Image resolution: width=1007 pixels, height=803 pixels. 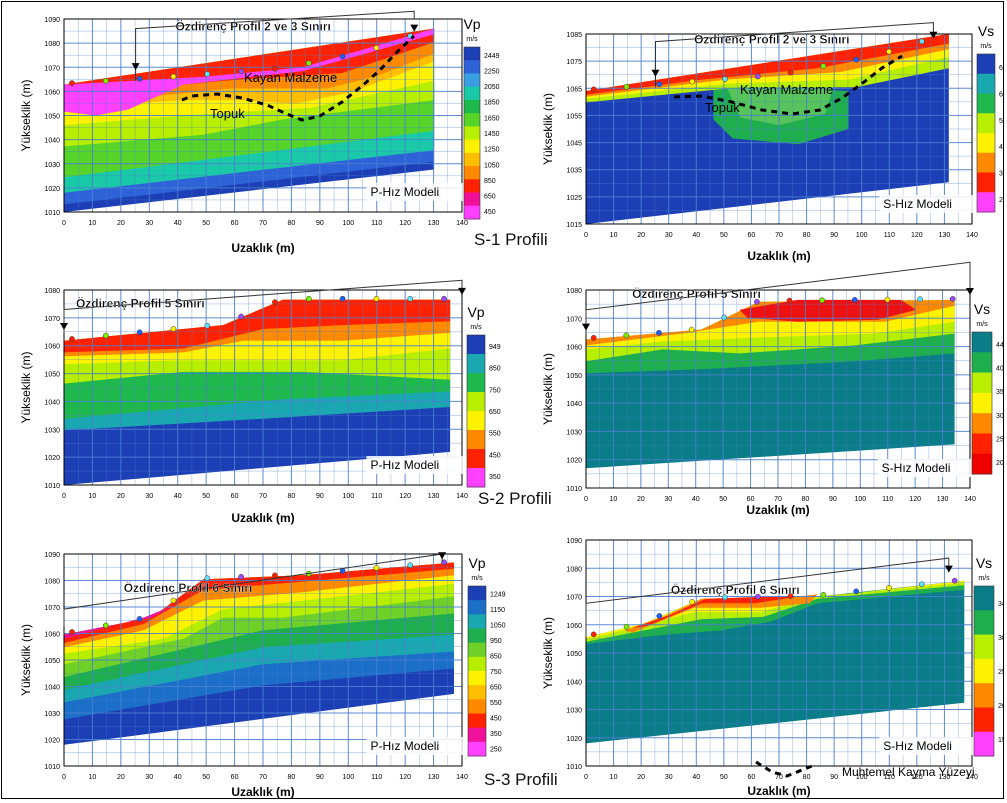 What do you see at coordinates (140, 303) in the screenshot?
I see `boundary-label: Özdirenç Profil 5 Sınırı` at bounding box center [140, 303].